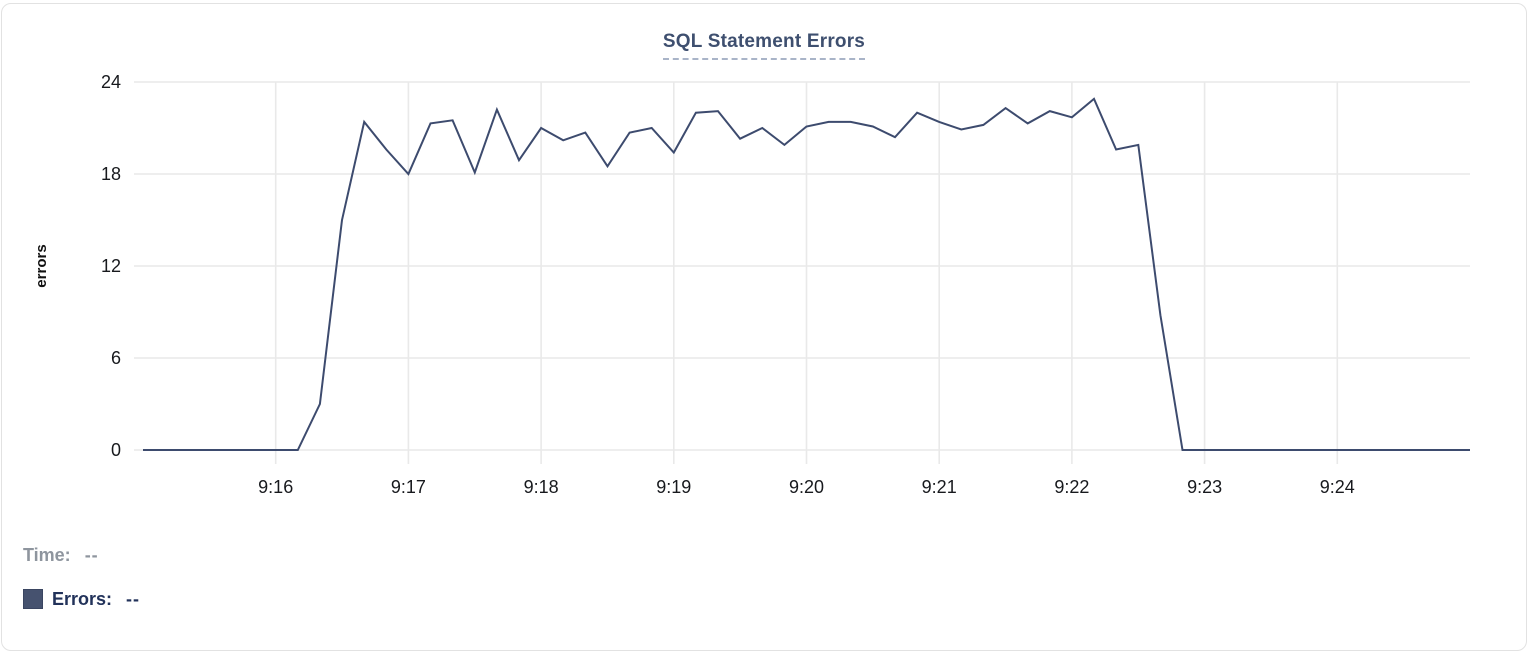  What do you see at coordinates (111, 266) in the screenshot?
I see `y-tick-label: 12` at bounding box center [111, 266].